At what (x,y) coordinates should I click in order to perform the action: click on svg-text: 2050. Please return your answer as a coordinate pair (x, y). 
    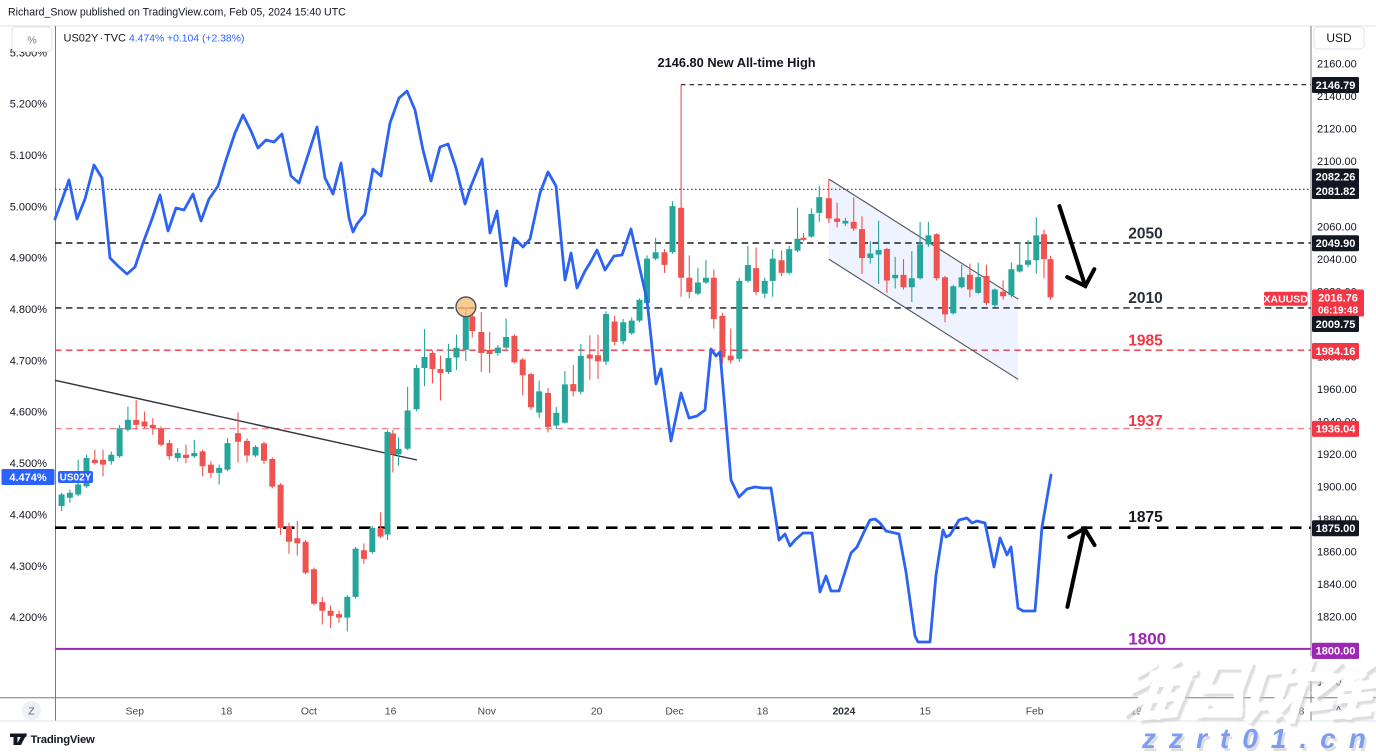
    Looking at the image, I should click on (1145, 234).